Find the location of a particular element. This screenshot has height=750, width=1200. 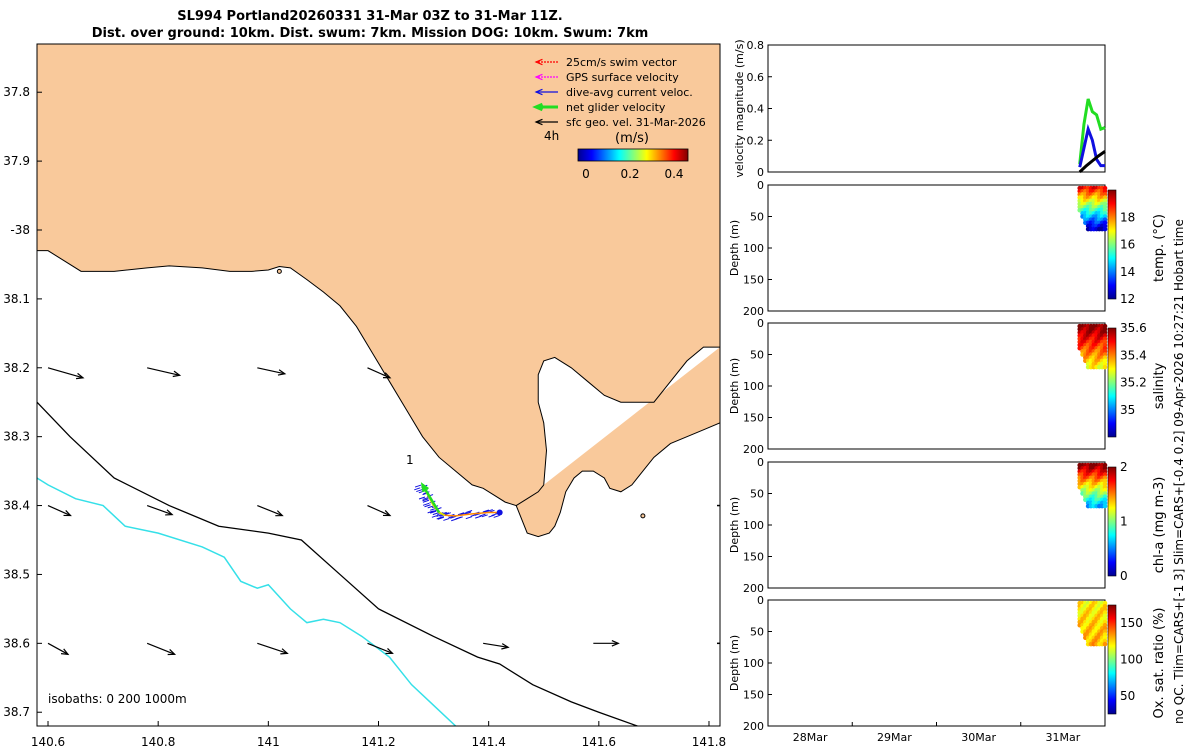

temp-panel-colorbar-tick-0: 12 is located at coordinates (1127, 299).